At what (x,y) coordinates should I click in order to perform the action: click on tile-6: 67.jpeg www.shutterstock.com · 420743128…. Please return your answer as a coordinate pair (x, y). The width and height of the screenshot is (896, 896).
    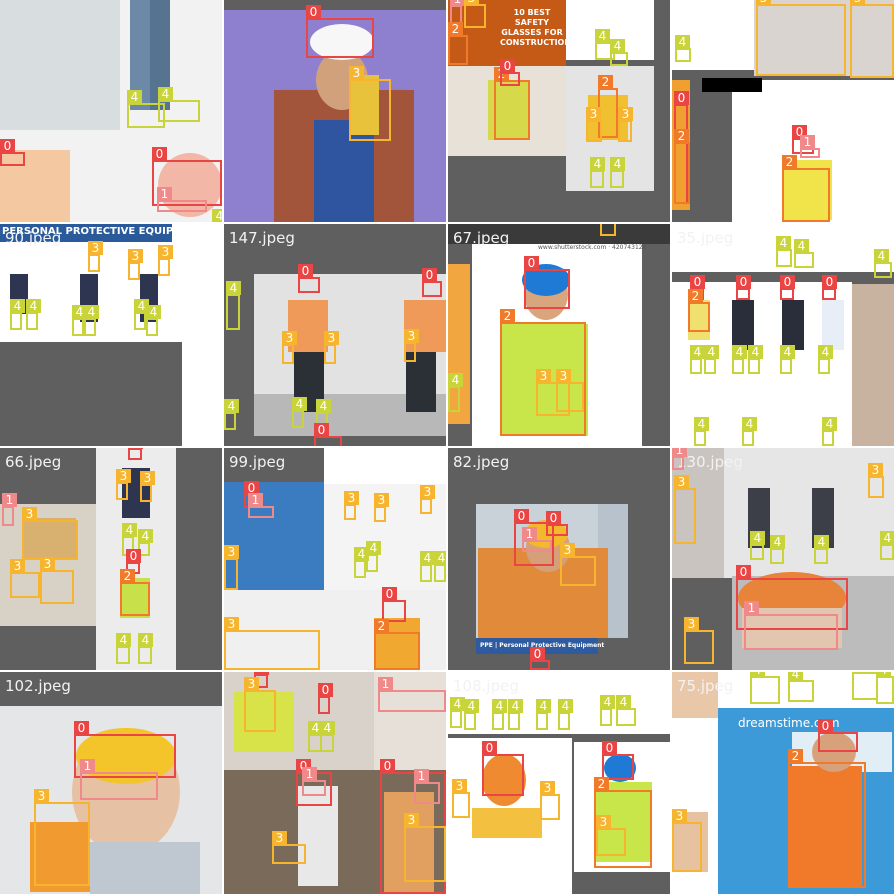
    Looking at the image, I should click on (559, 335).